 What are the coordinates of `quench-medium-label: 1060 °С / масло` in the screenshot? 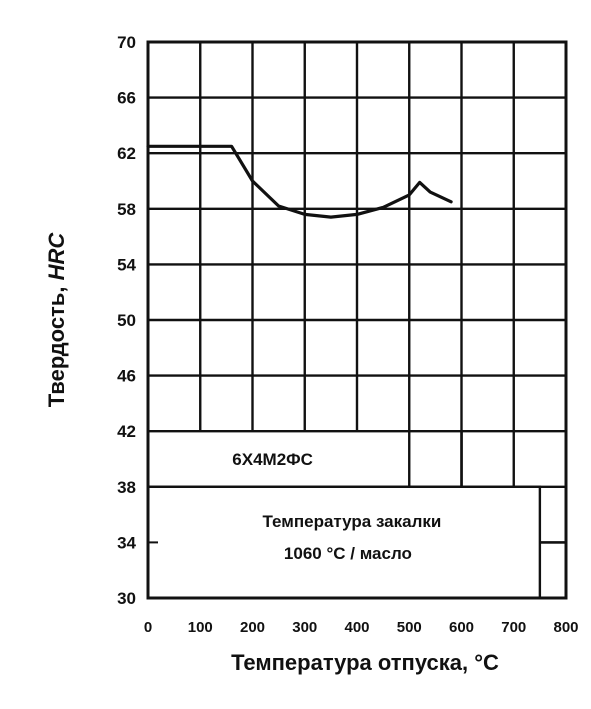 It's located at (348, 553).